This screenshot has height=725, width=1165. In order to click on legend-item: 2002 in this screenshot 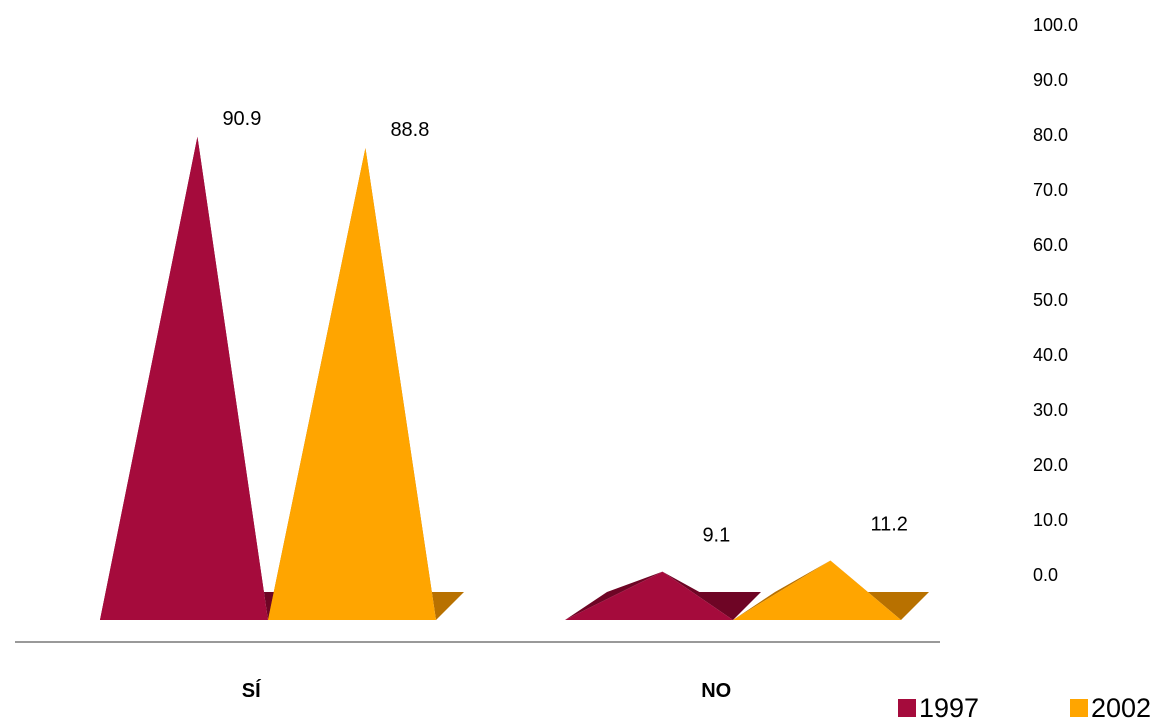, I will do `click(1110, 708)`.